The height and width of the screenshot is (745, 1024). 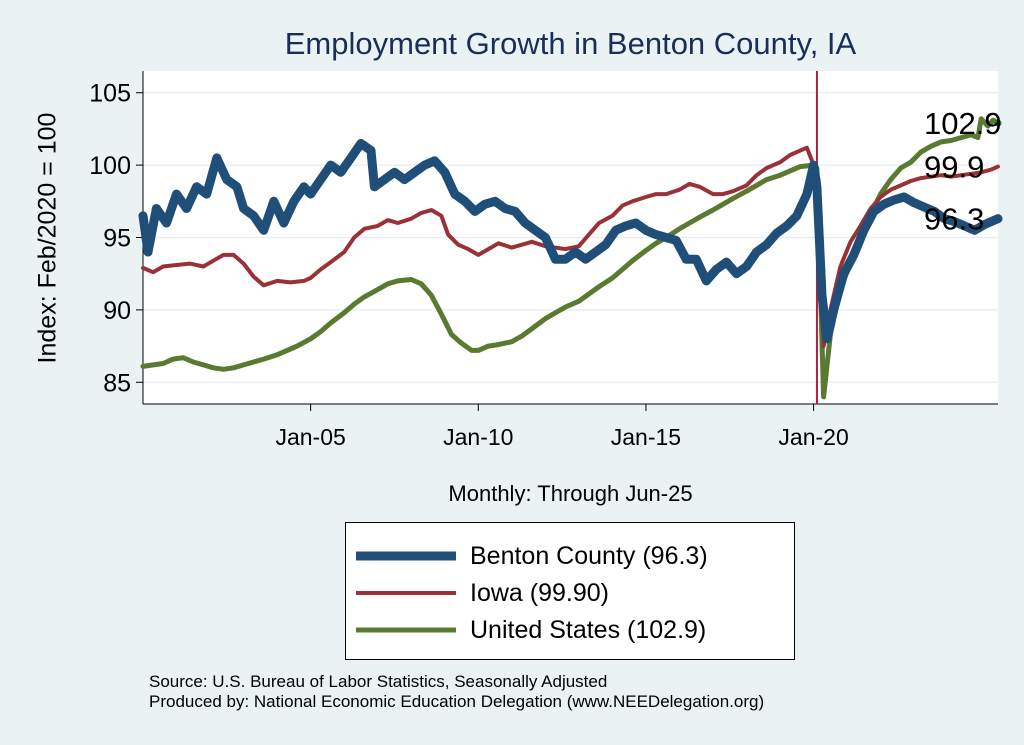 I want to click on legend-label-benton: Benton County (96.3), so click(x=589, y=555).